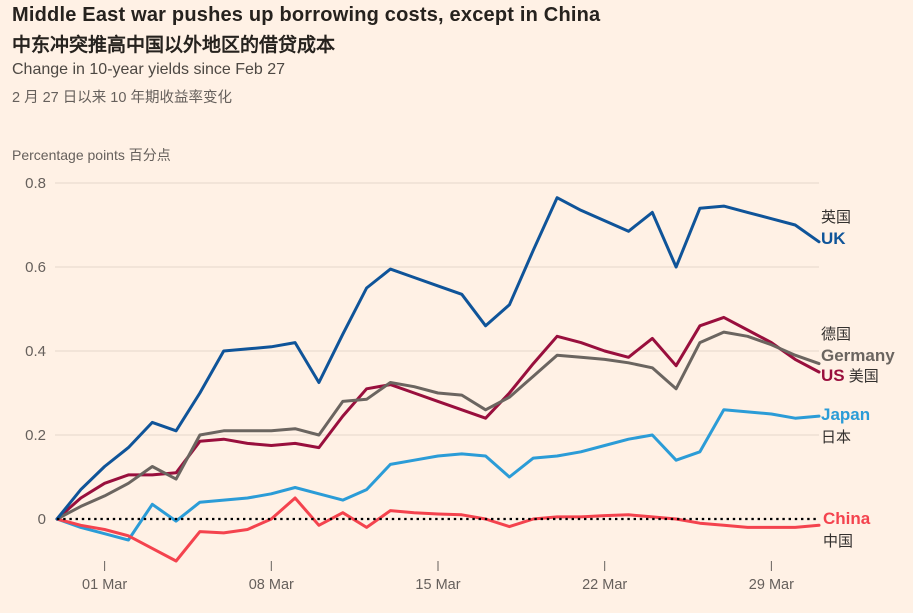 The height and width of the screenshot is (613, 913). Describe the element at coordinates (858, 345) in the screenshot. I see `legend-germany: 德国 Germany` at that location.